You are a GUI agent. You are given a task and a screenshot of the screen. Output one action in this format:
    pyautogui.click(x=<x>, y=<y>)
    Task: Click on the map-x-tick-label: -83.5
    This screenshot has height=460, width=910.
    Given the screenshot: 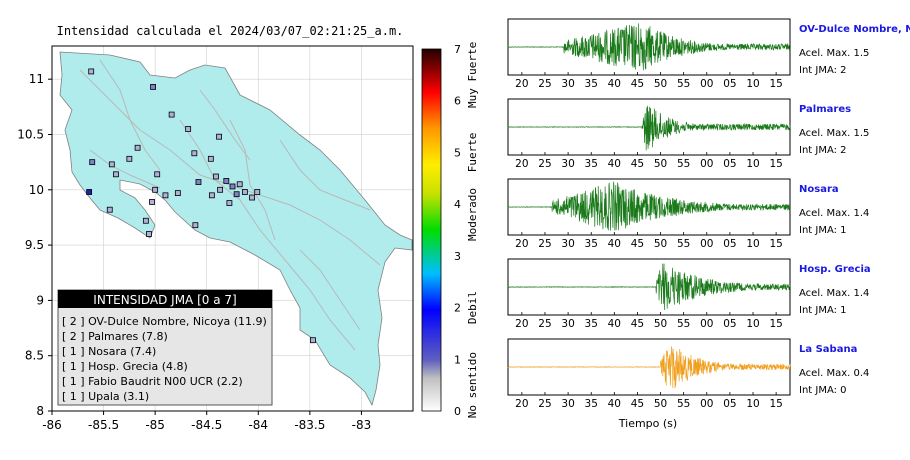 What is the action you would take?
    pyautogui.click(x=309, y=425)
    